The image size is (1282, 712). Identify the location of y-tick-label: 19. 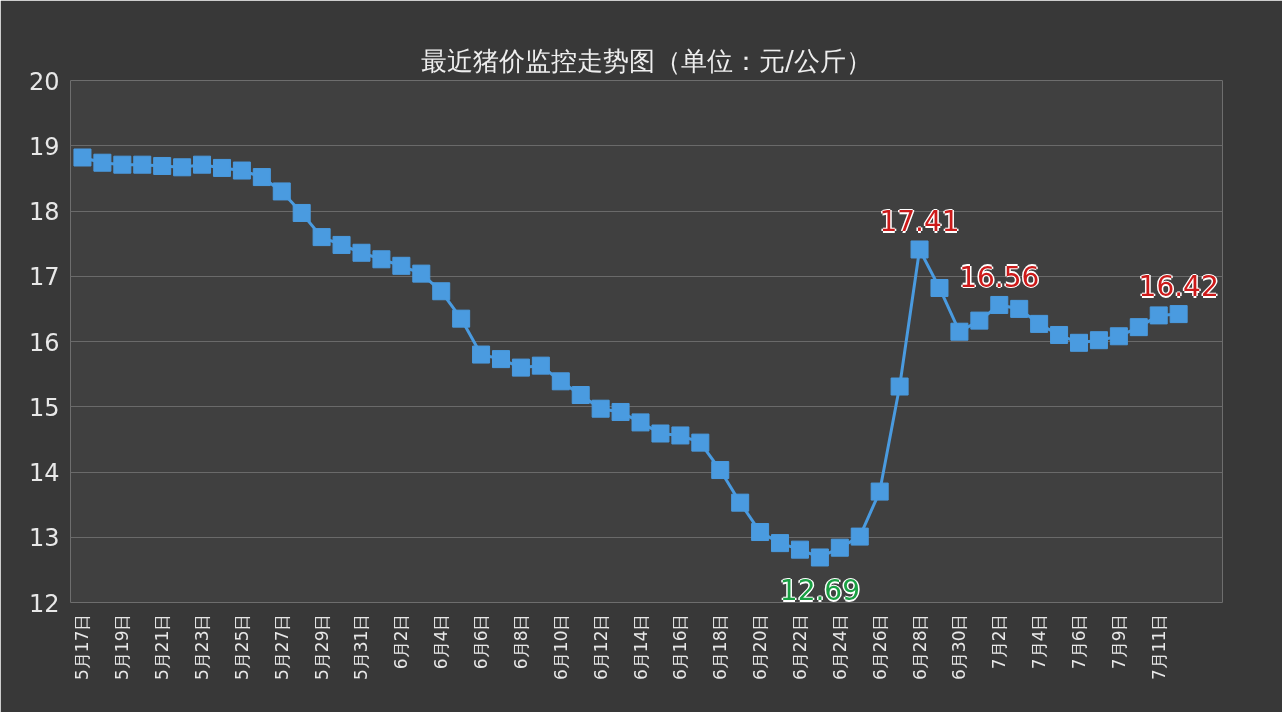
(44, 146).